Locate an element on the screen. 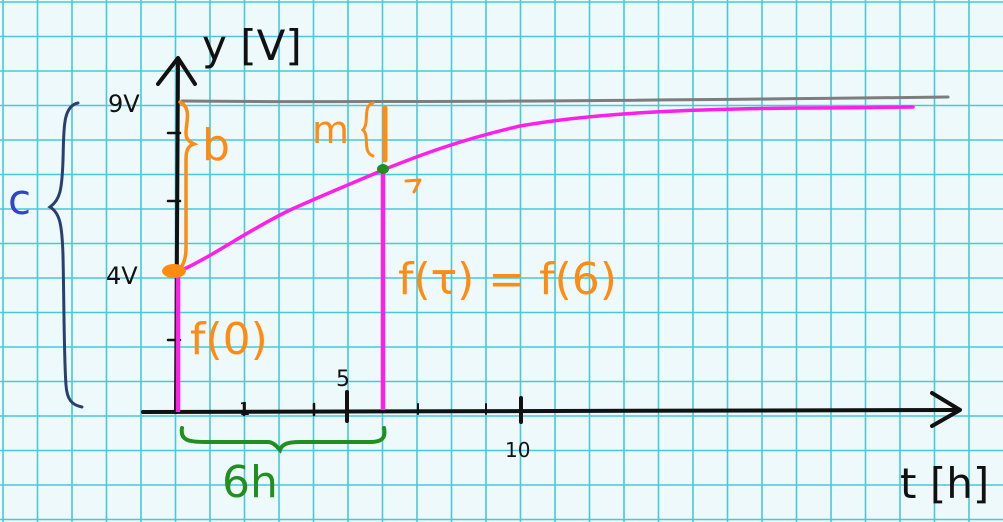 This screenshot has height=522, width=1003. tau-marker is located at coordinates (413, 186).